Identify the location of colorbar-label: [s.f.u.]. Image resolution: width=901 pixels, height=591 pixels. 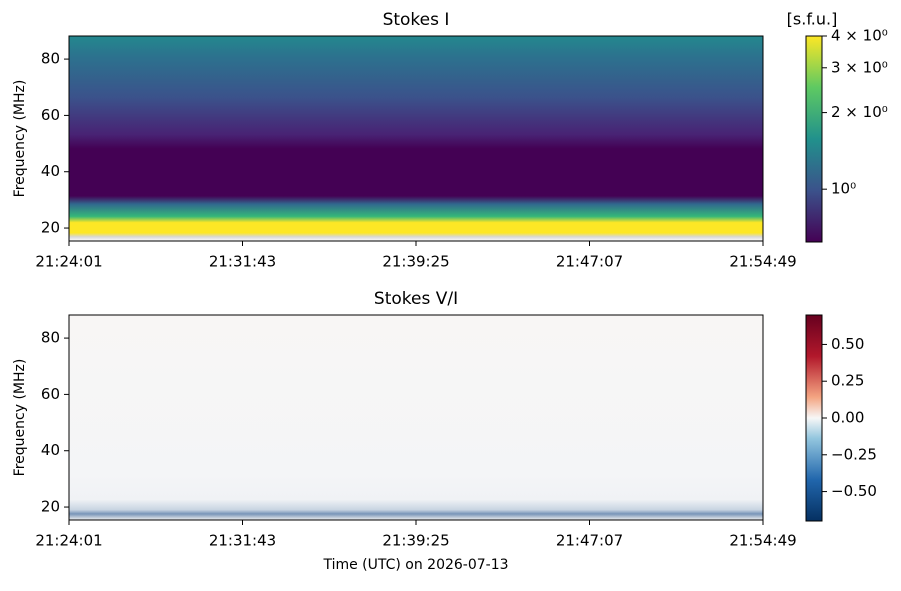
(812, 19).